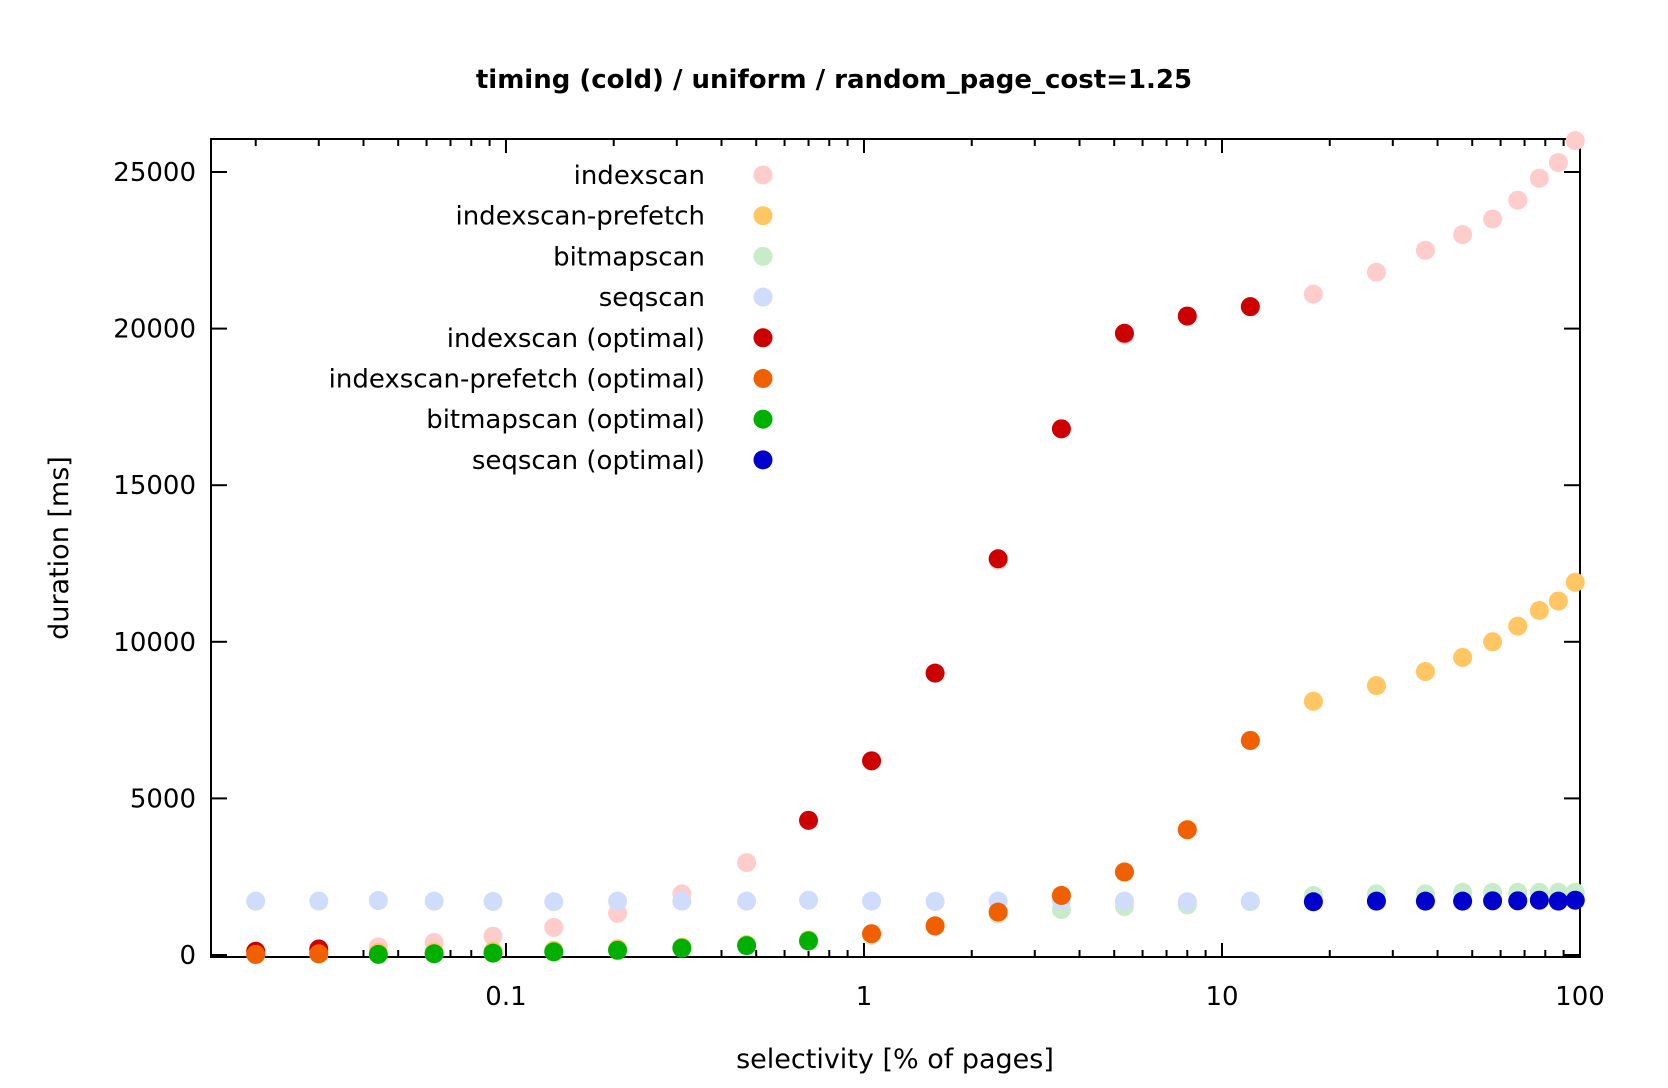  I want to click on y-axis-label: duration [ms], so click(59, 548).